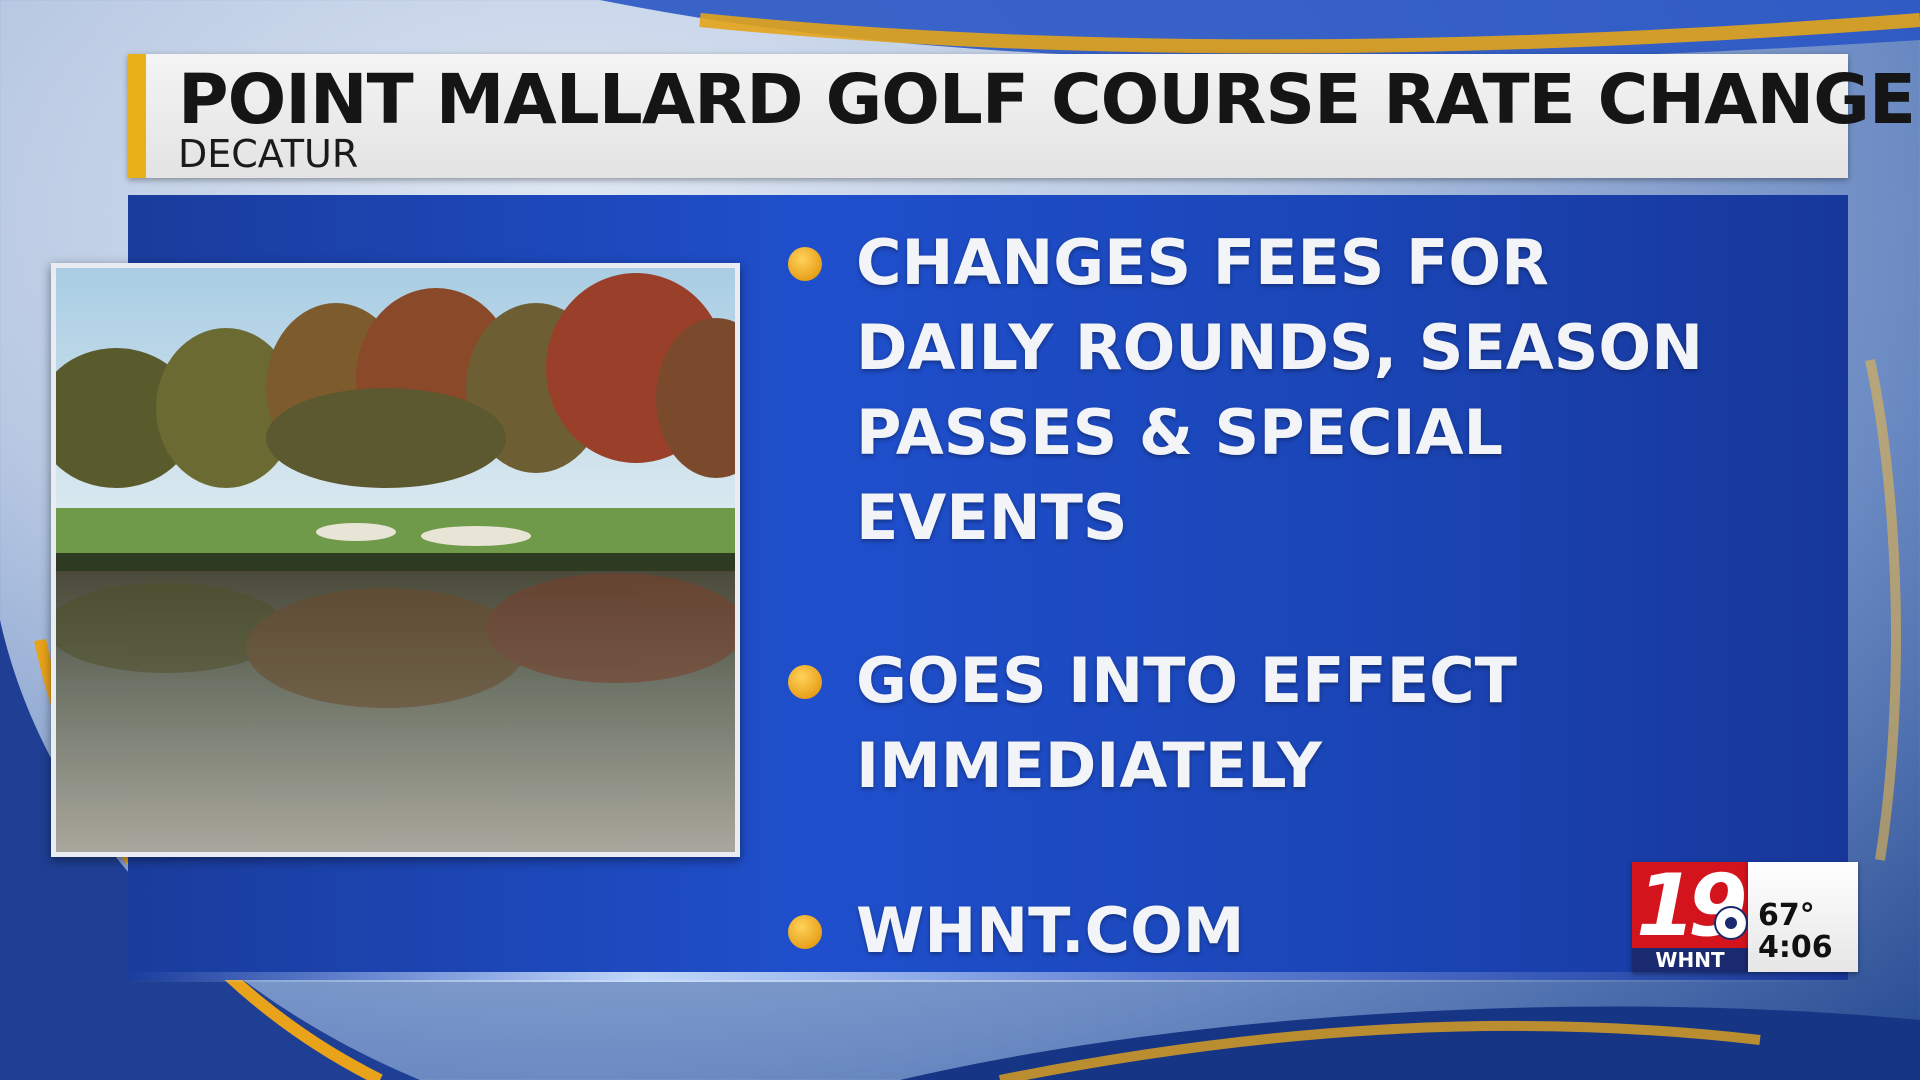  What do you see at coordinates (137, 116) in the screenshot?
I see `headline-accent` at bounding box center [137, 116].